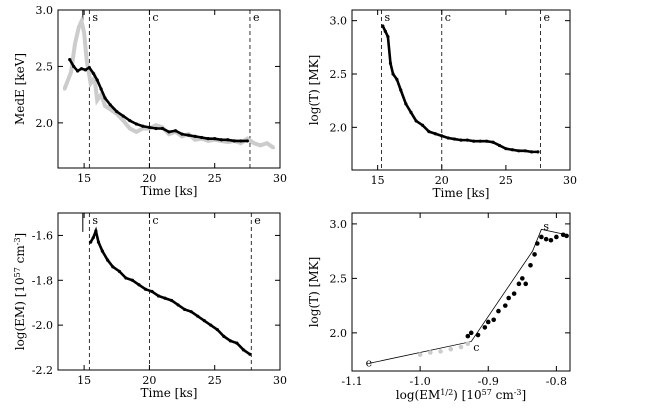 The image size is (648, 410). Describe the element at coordinates (168, 82) in the screenshot. I see `series-line-grey` at that location.